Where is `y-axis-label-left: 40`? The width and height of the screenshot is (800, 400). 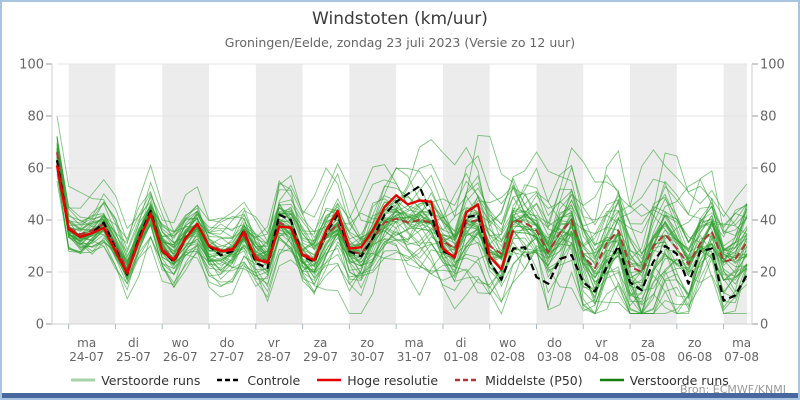 y-axis-label-left: 40 is located at coordinates (35, 221).